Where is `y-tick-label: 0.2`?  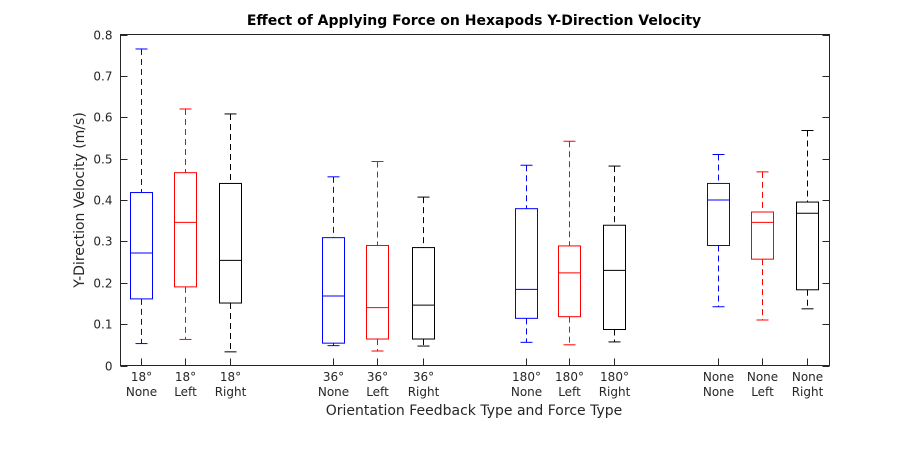 y-tick-label: 0.2 is located at coordinates (102, 284).